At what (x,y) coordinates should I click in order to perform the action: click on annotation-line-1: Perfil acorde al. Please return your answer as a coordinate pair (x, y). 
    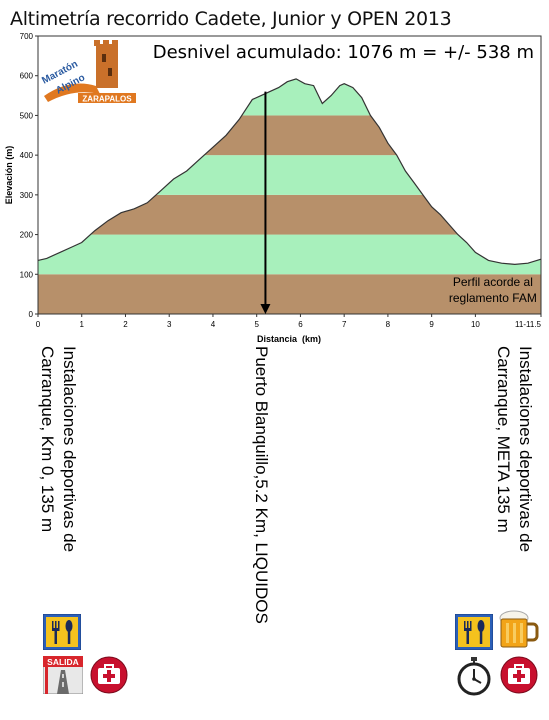
    Looking at the image, I should click on (493, 282).